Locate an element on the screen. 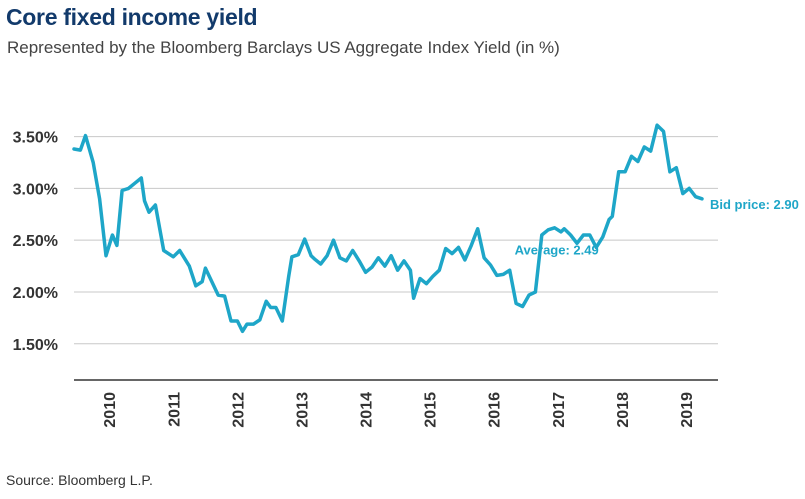 The height and width of the screenshot is (499, 805). x-axis-ticks: 2010 2011 2012 2013 2014 2015 2016 2017 2018 2019 is located at coordinates (399, 410).